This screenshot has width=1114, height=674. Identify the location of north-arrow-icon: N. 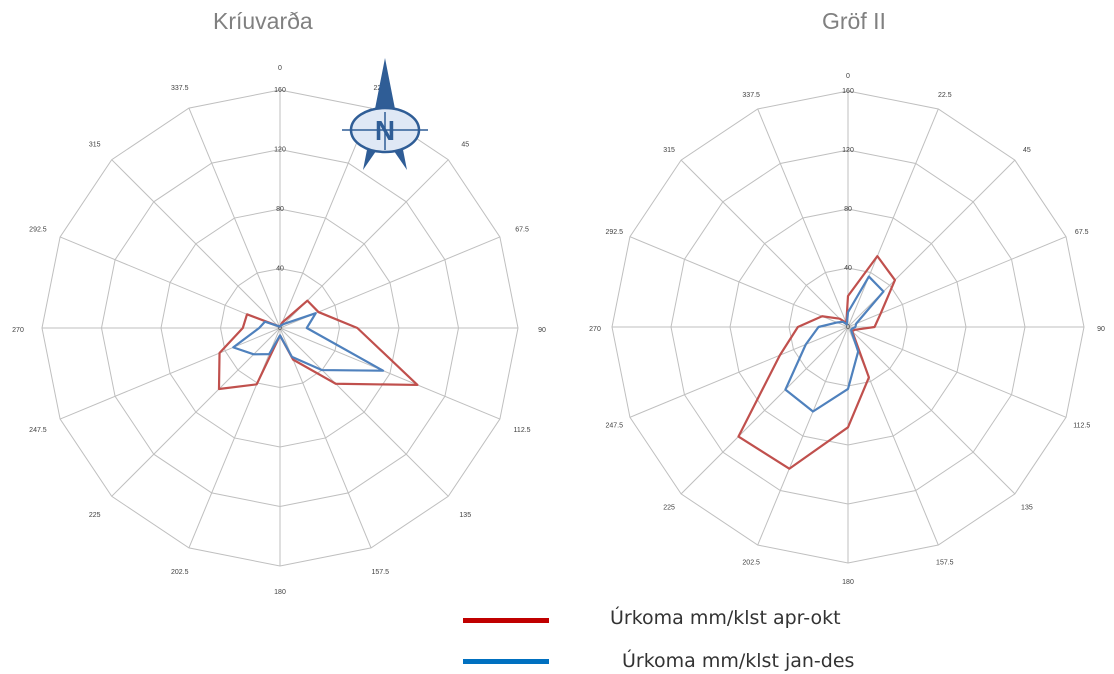
(385, 114).